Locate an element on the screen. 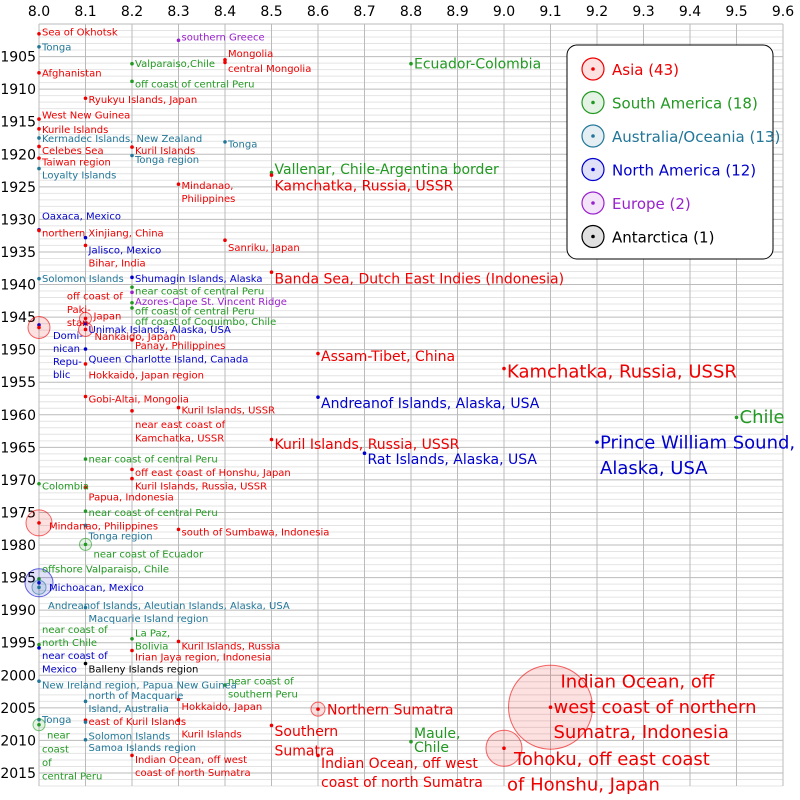 The width and height of the screenshot is (800, 800). event-label: offshore Valparaiso, Chile is located at coordinates (105, 570).